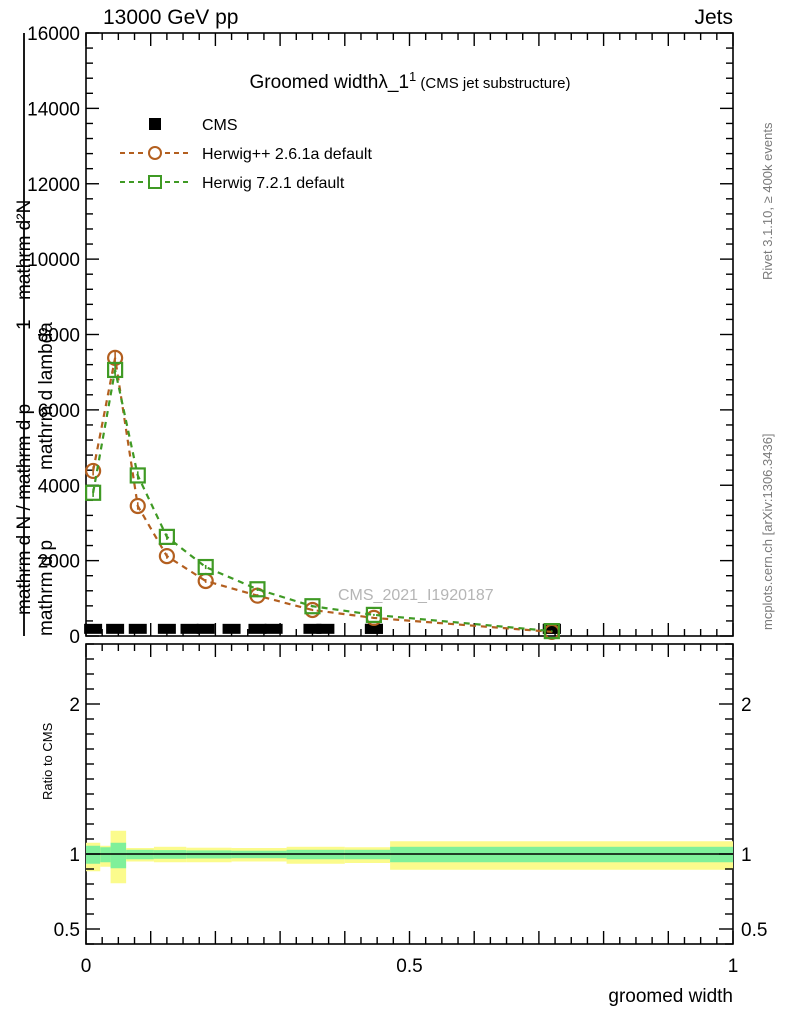 The height and width of the screenshot is (1024, 786). What do you see at coordinates (170, 17) in the screenshot?
I see `header-beam-label: 13000 GeV pp` at bounding box center [170, 17].